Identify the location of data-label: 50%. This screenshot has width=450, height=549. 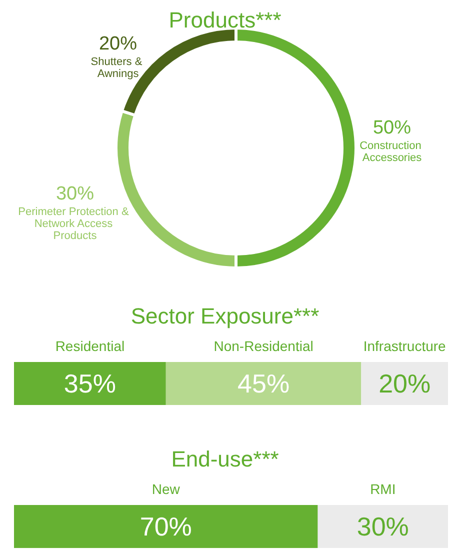
(392, 128).